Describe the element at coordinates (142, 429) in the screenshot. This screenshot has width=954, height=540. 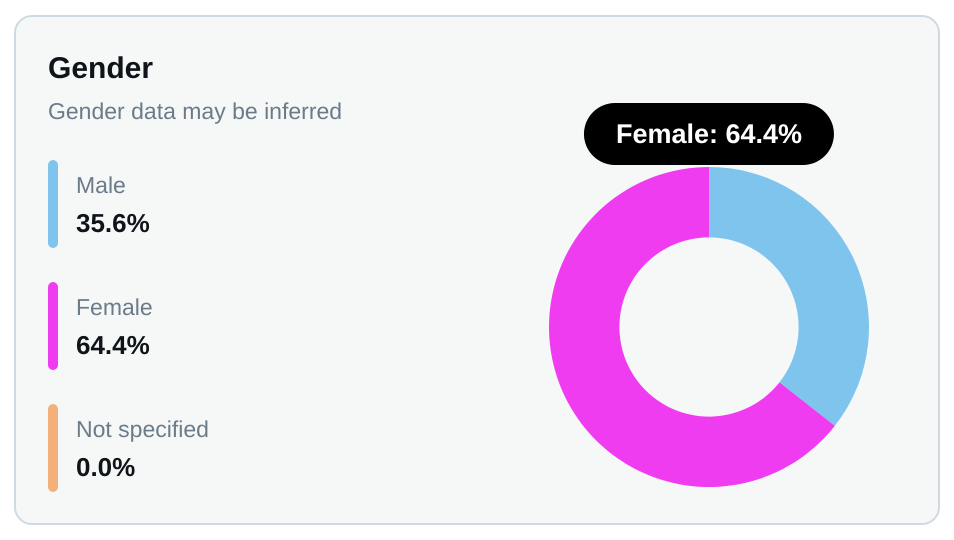
I see `legend-label: Not specified` at that location.